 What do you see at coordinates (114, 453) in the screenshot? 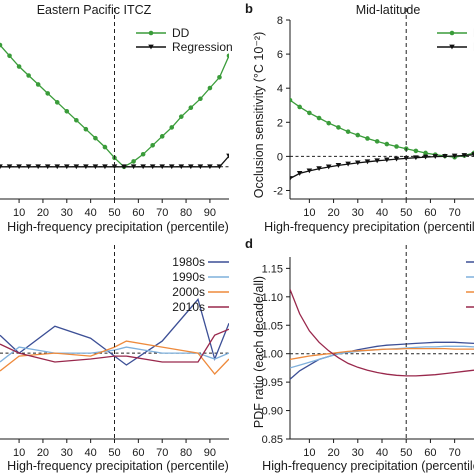
I see `c-x-tick-label: 50` at bounding box center [114, 453].